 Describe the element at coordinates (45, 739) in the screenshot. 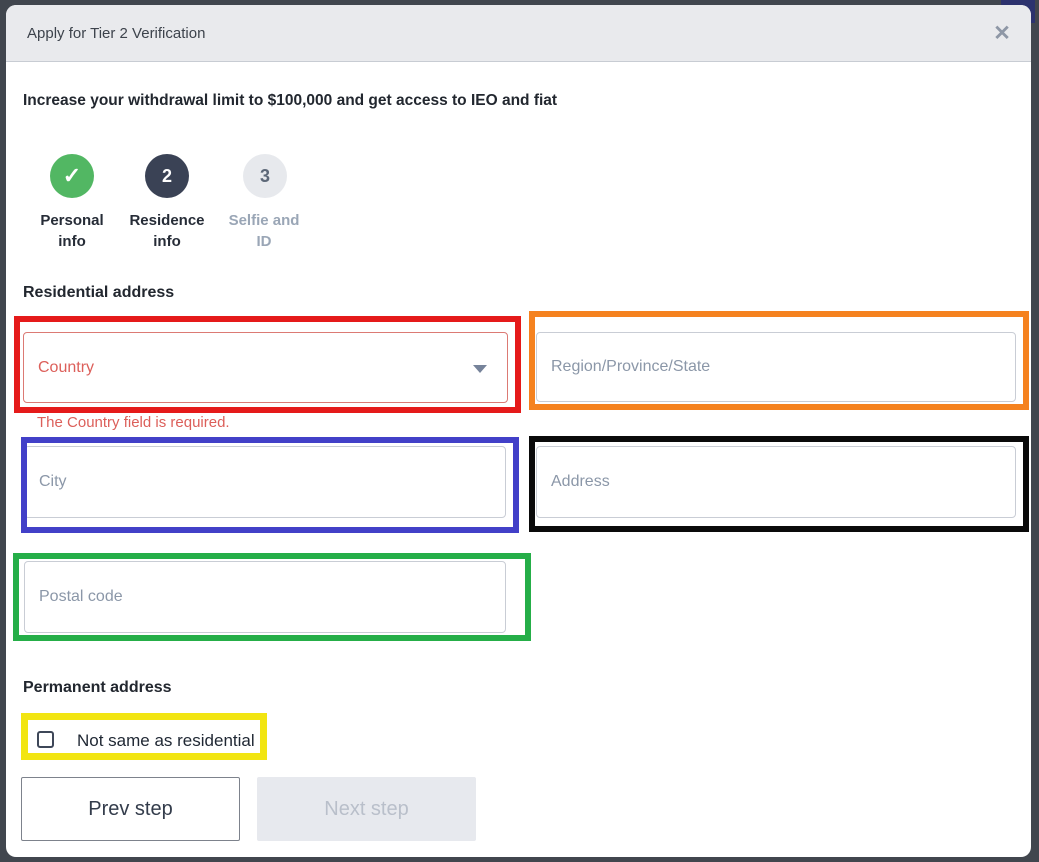

I see `not-same-as-residential-checkbox` at that location.